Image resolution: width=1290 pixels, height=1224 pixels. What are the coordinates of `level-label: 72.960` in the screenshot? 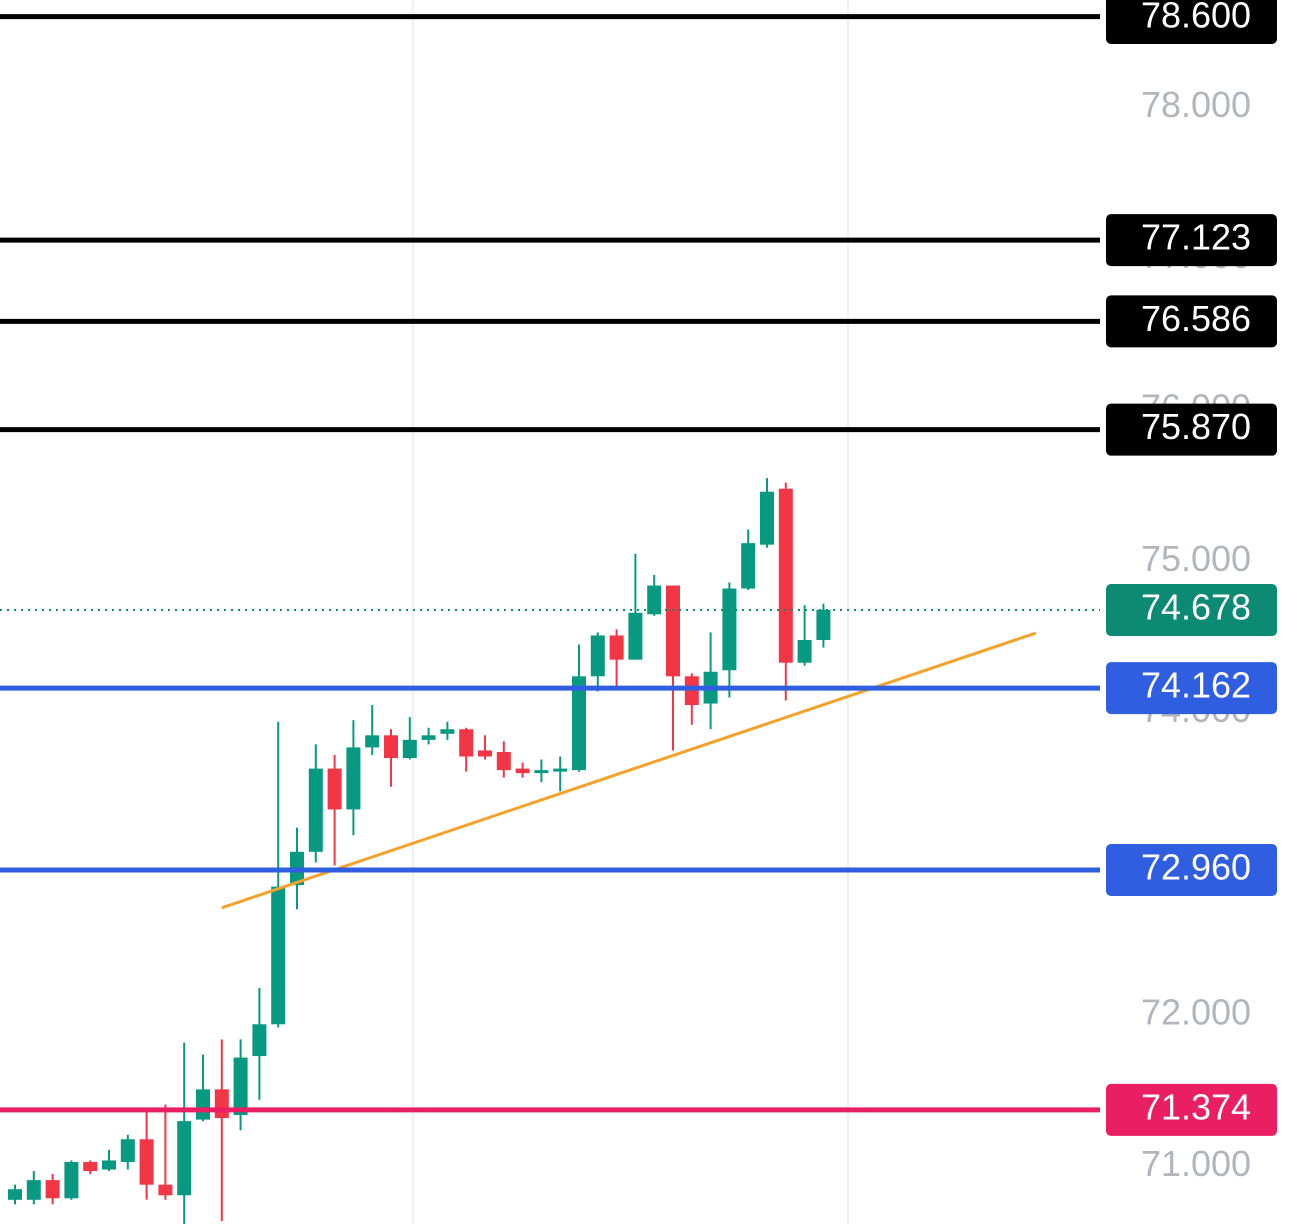 It's located at (1196, 866).